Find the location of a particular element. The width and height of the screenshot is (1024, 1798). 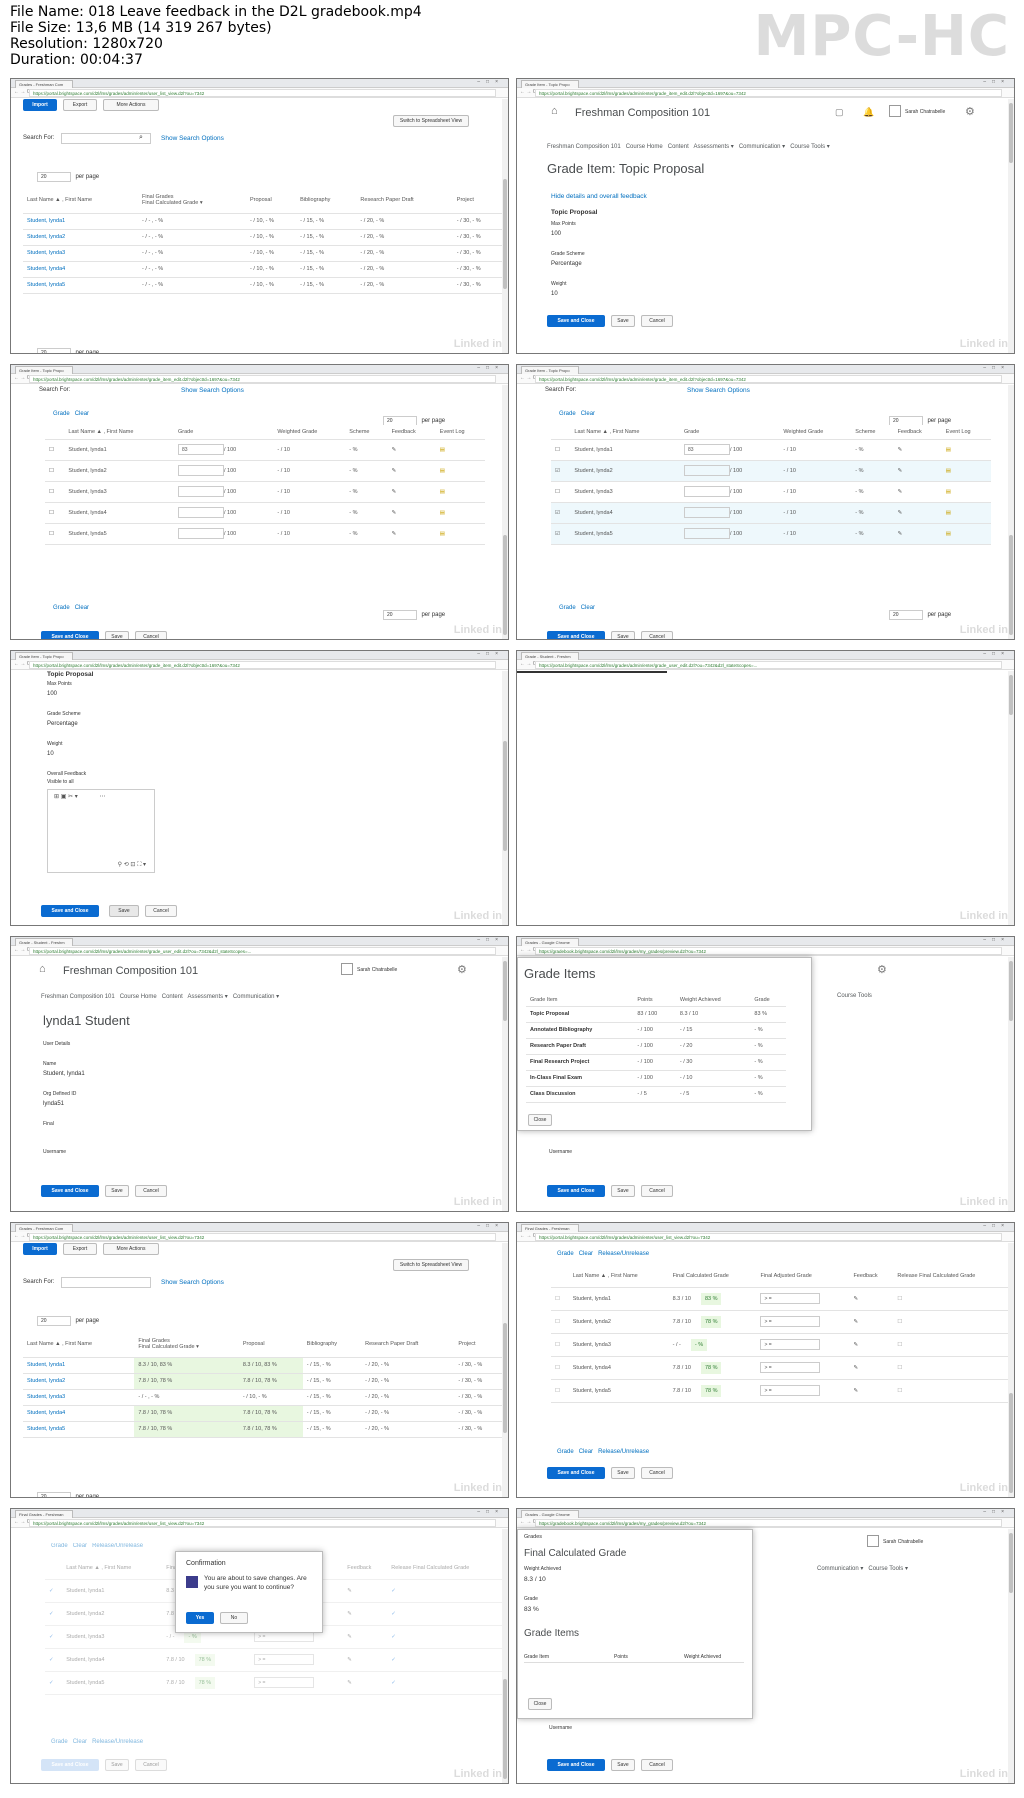

yes-button: Yes is located at coordinates (200, 1618).